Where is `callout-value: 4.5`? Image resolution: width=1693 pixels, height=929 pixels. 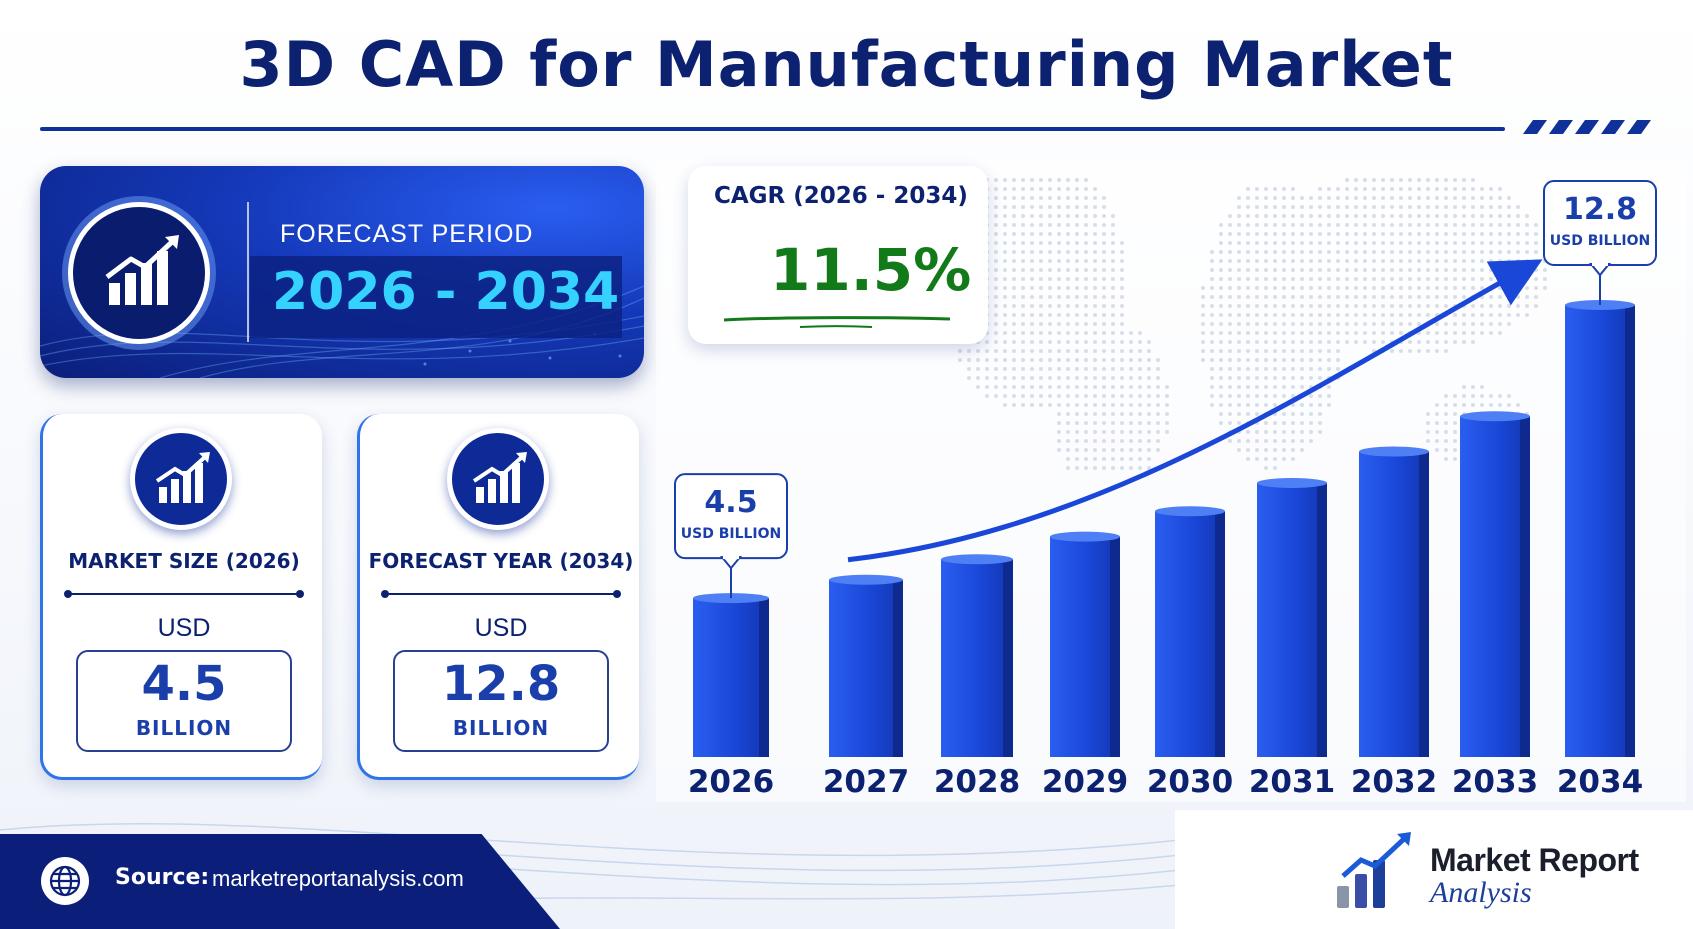
callout-value: 4.5 is located at coordinates (730, 502).